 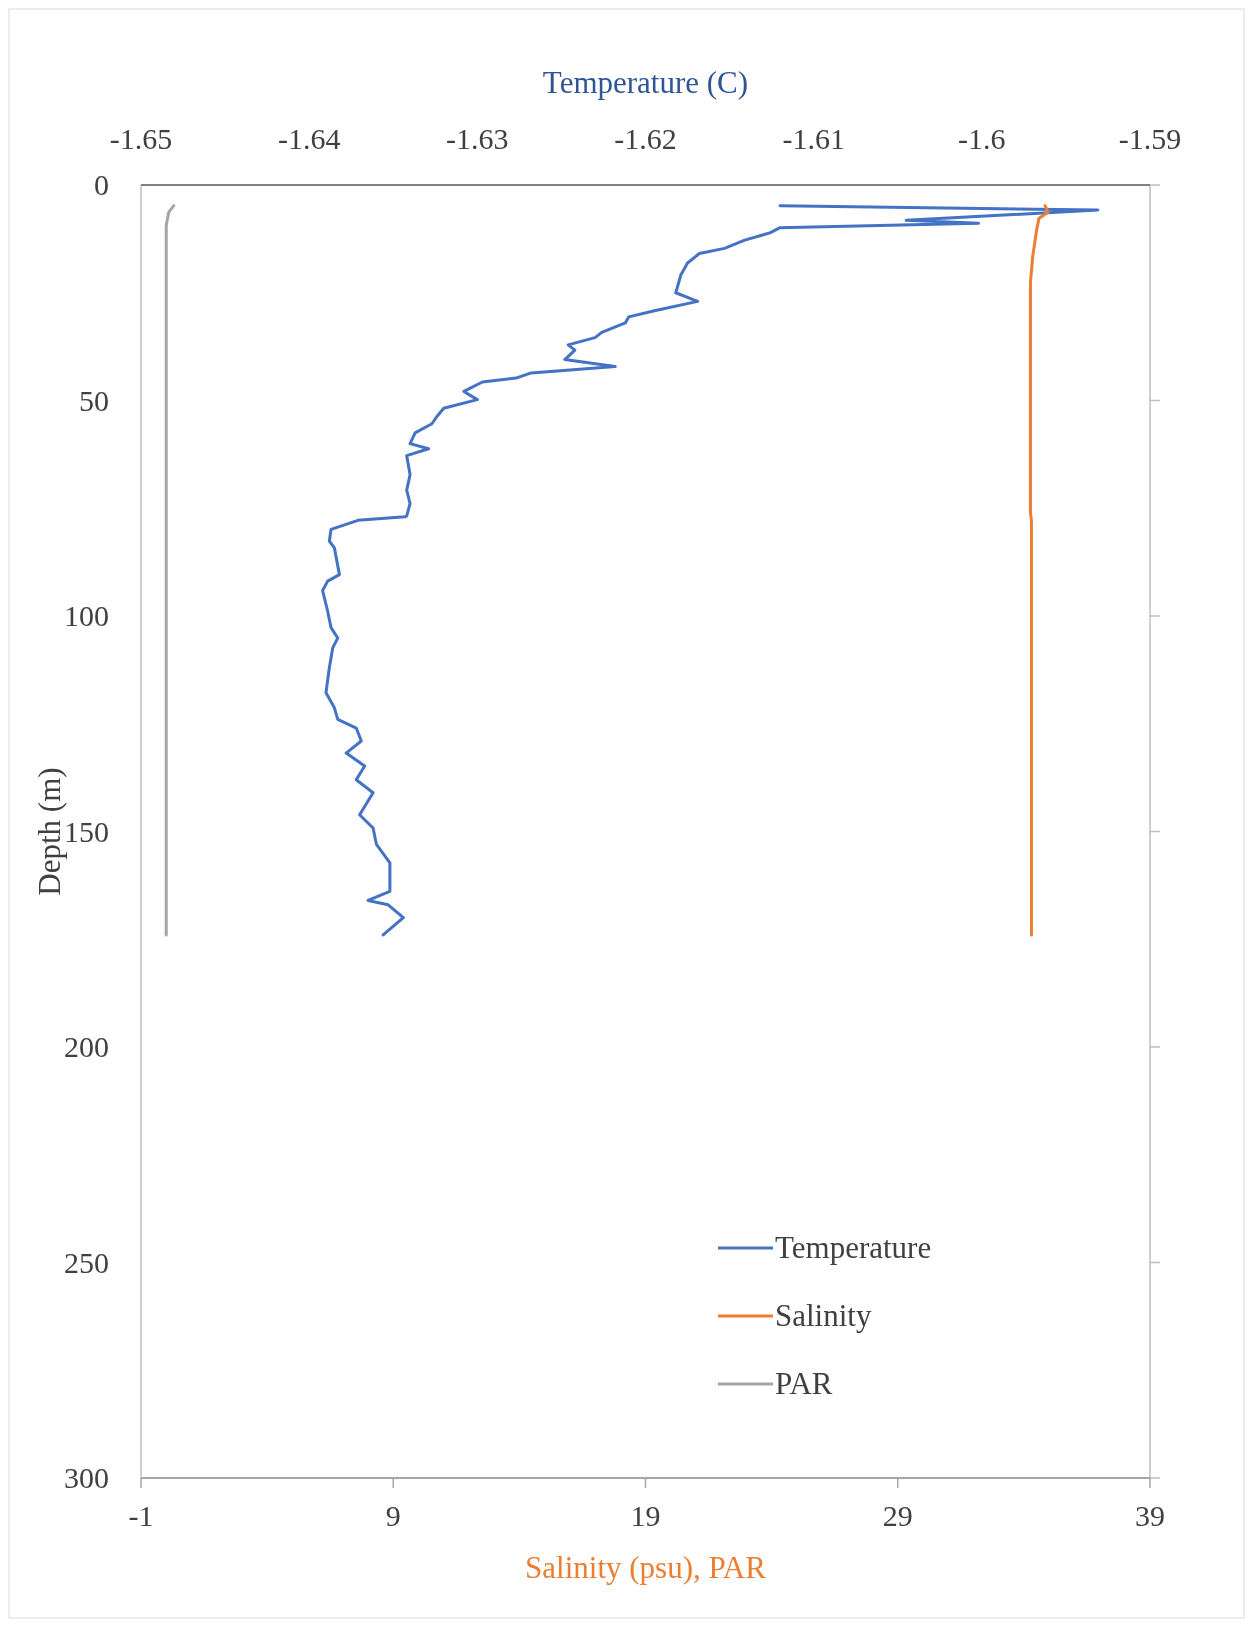 What do you see at coordinates (86, 1046) in the screenshot?
I see `y-tick-label: 200` at bounding box center [86, 1046].